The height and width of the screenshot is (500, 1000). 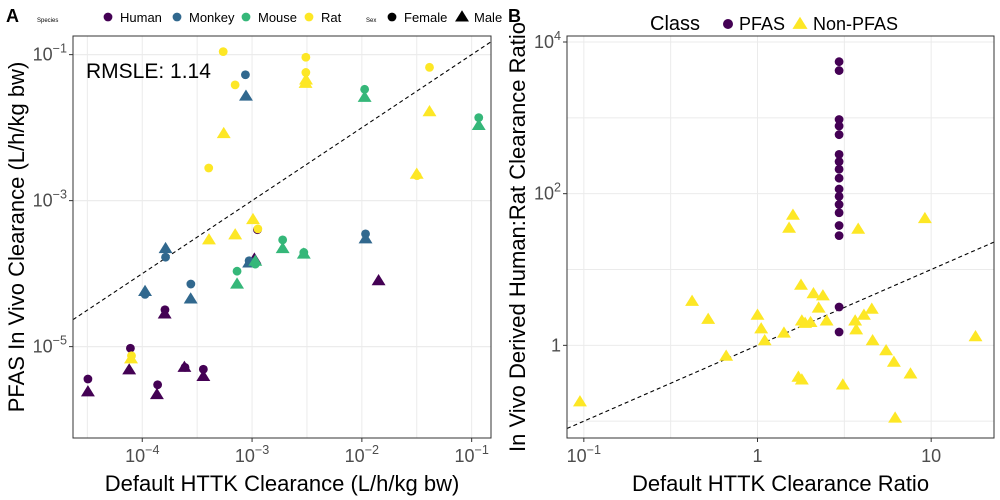 What do you see at coordinates (556, 345) in the screenshot?
I see `y-tick-label: 1` at bounding box center [556, 345].